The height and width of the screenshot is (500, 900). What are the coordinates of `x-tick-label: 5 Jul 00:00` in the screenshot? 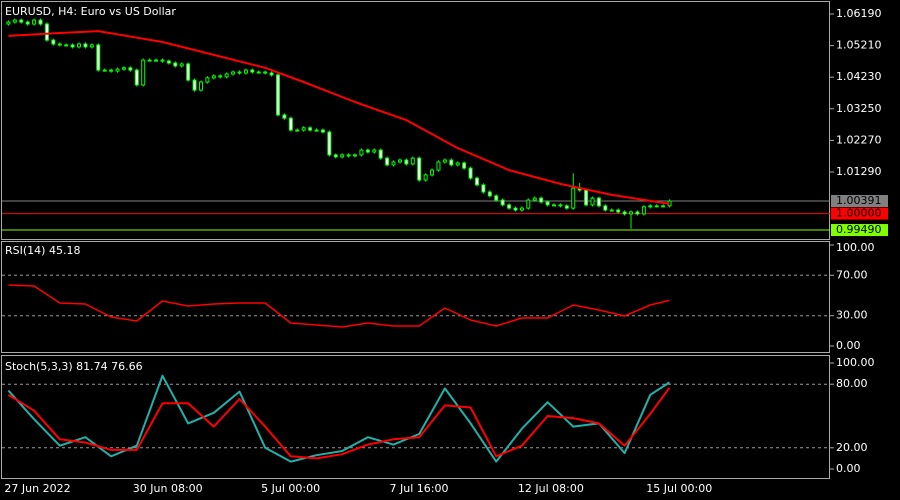 It's located at (290, 488).